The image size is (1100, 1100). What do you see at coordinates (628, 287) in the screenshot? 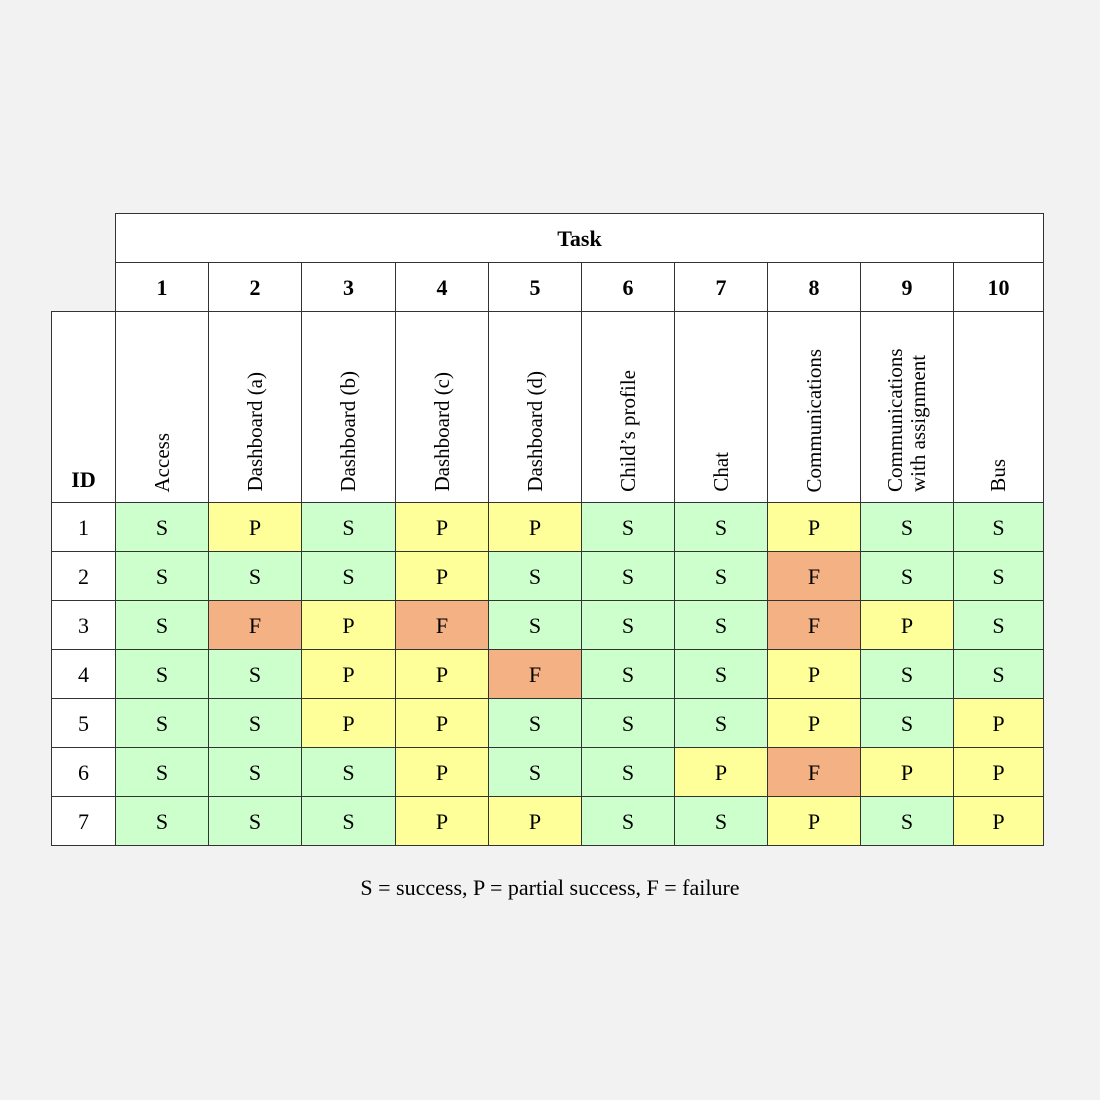
I see `task-number: 6` at bounding box center [628, 287].